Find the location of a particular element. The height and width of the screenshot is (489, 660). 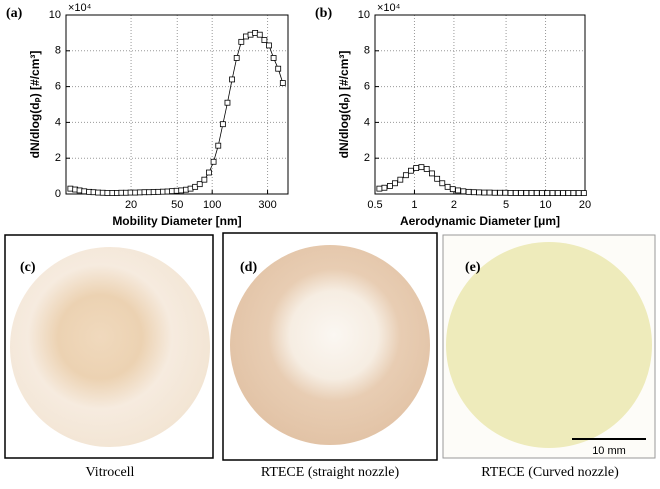

x-tick-label: 0.5 is located at coordinates (374, 205).